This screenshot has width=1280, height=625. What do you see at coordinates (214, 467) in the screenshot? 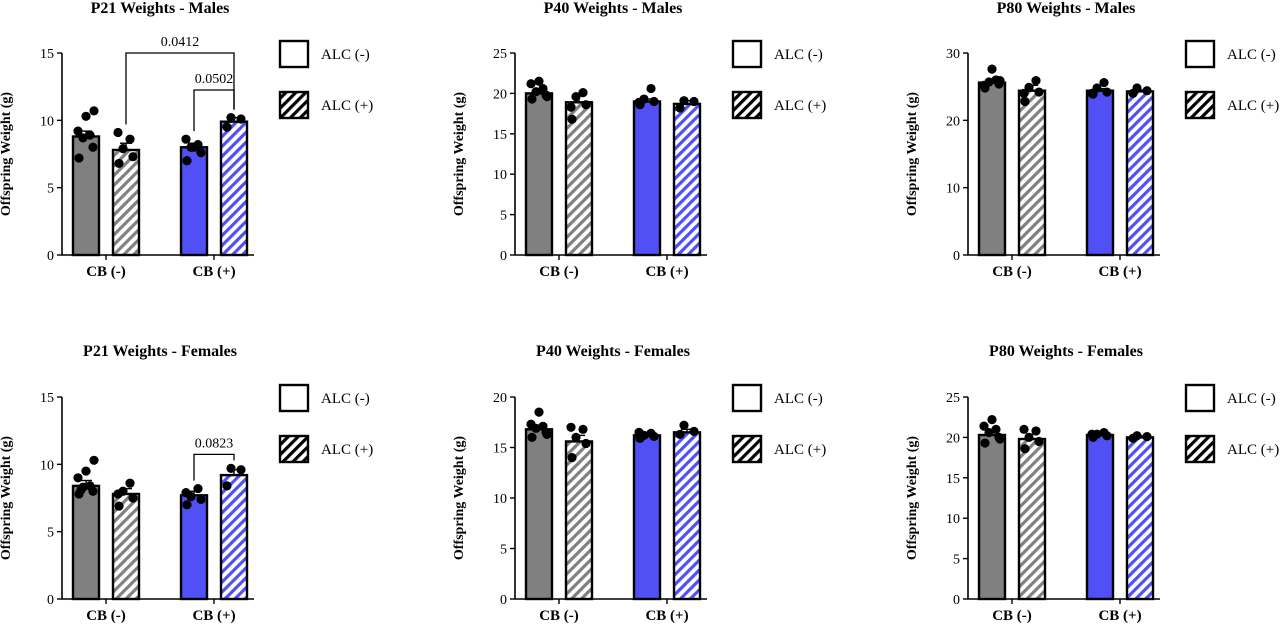
I see `significance-bracket` at bounding box center [214, 467].